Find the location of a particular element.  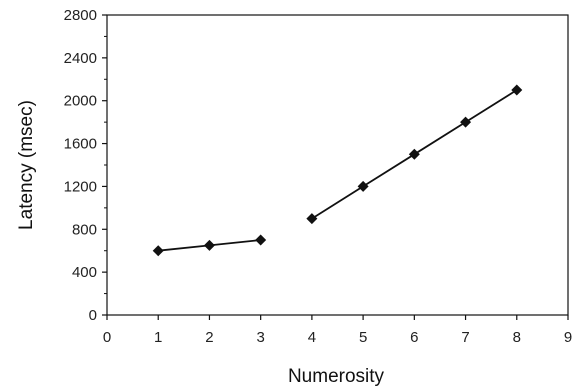

x-tick-label: 7 is located at coordinates (465, 337).